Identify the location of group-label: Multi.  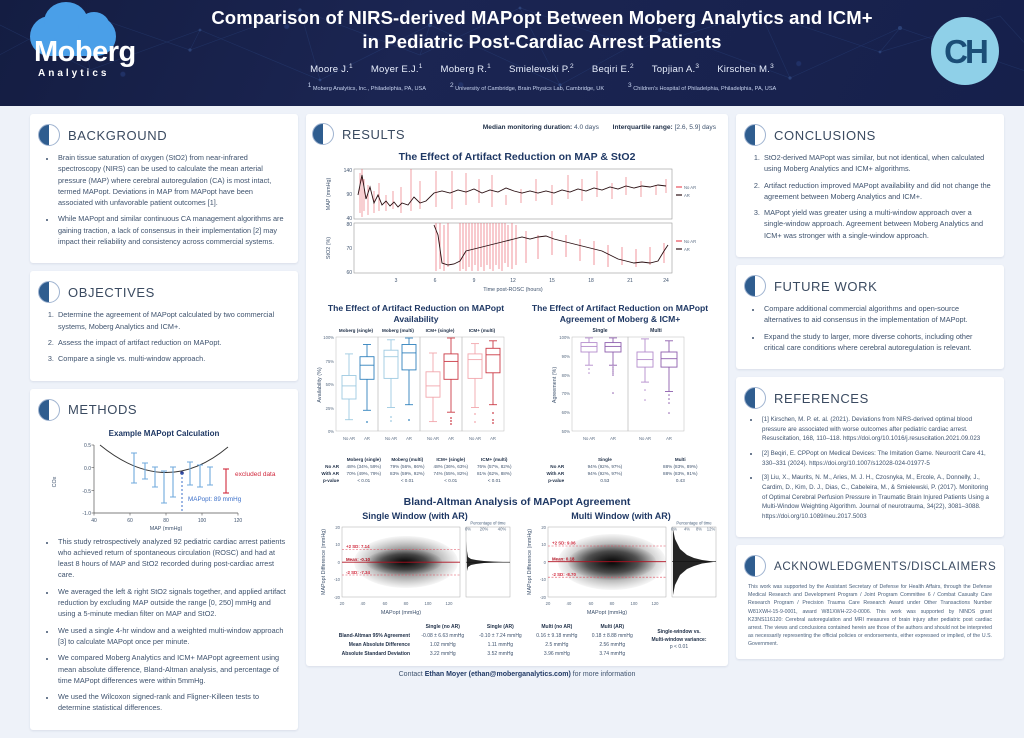
(656, 331).